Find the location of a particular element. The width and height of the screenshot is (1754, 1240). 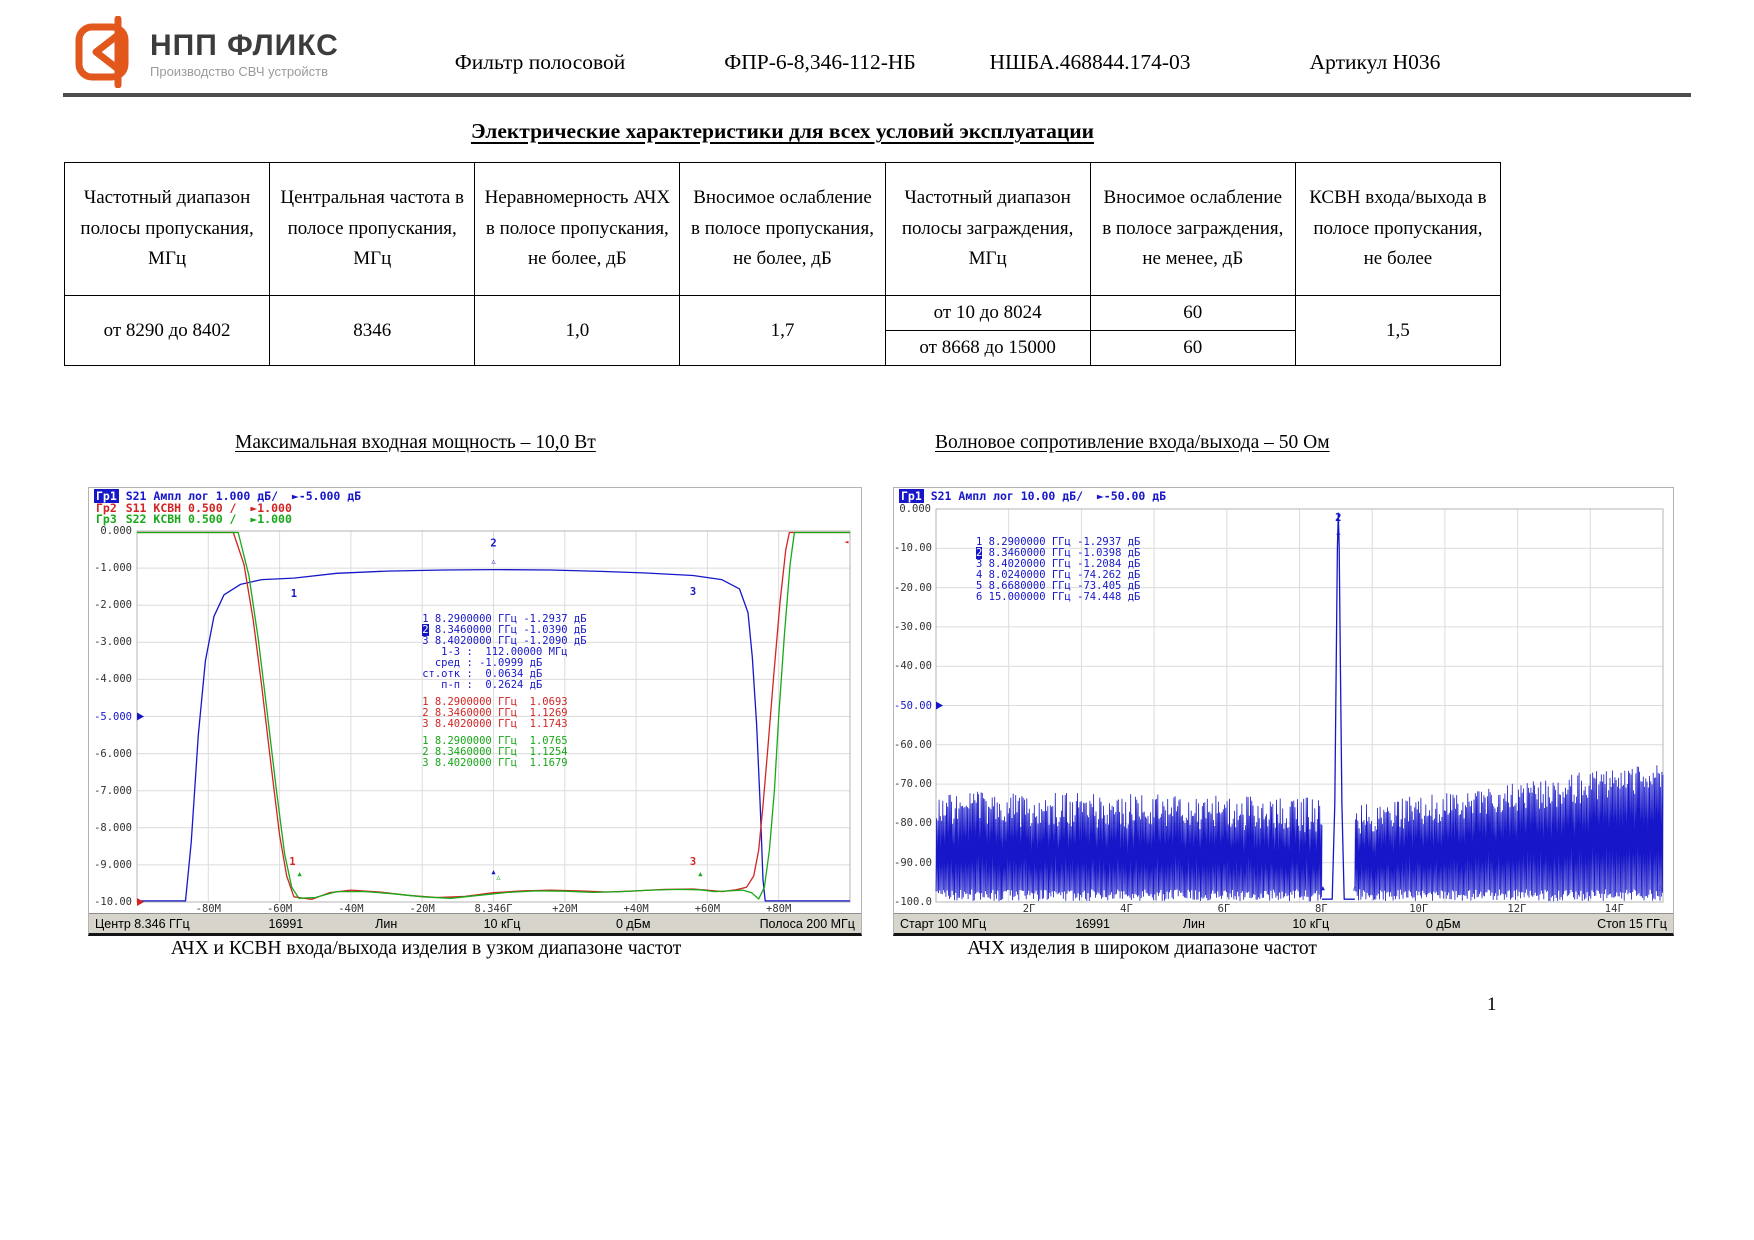

legend-row: Гр3 S22 КСВН 0.500 / ►1.000 is located at coordinates (227, 519).